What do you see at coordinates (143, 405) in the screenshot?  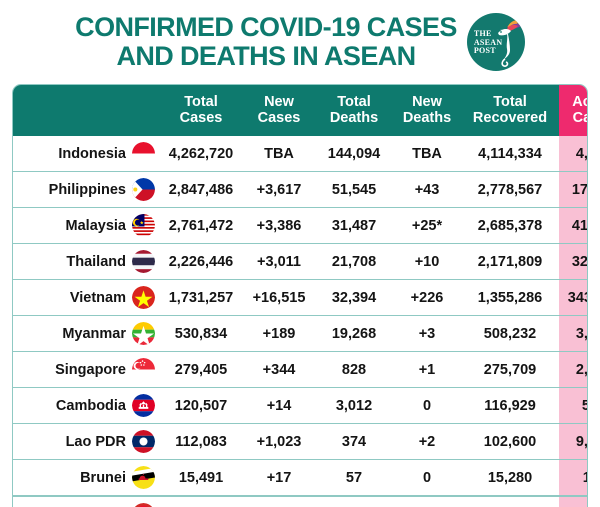 I see `flag-cambodia-icon` at bounding box center [143, 405].